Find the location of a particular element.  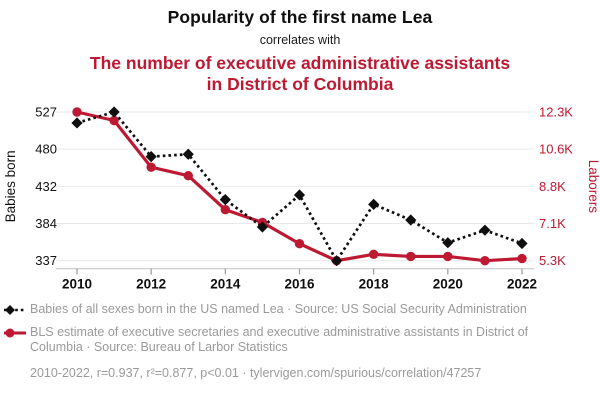

svg-text: 12.3K is located at coordinates (556, 112).